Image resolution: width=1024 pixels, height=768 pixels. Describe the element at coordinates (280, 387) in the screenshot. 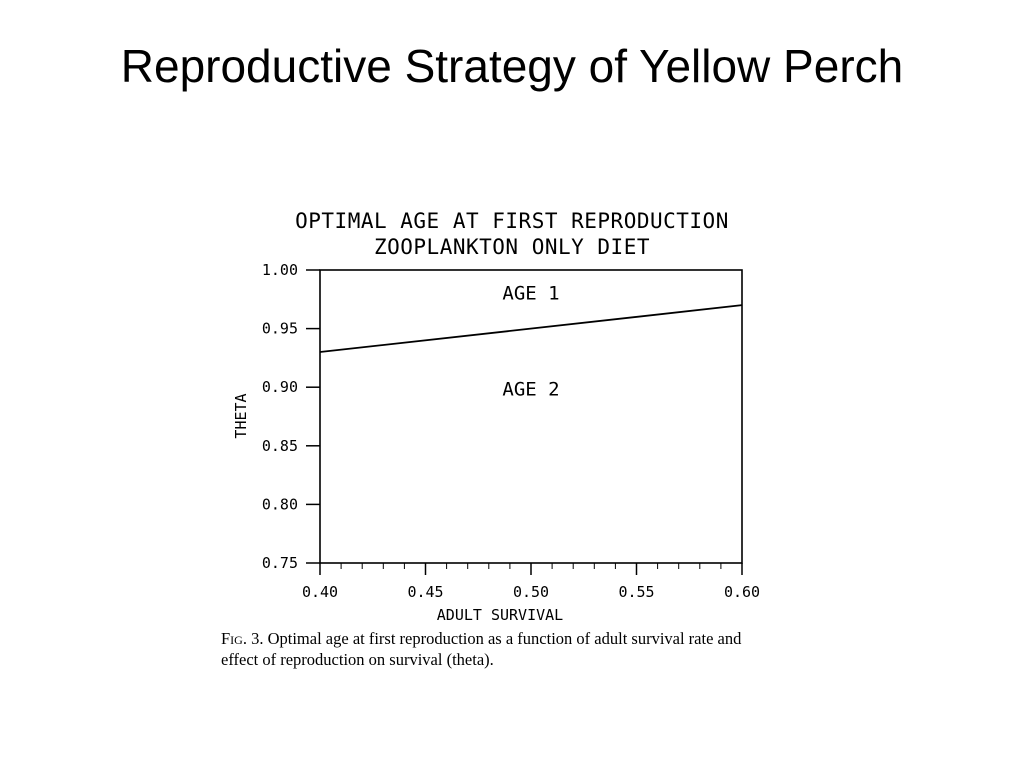

I see `y-tick-label: 0.90` at that location.